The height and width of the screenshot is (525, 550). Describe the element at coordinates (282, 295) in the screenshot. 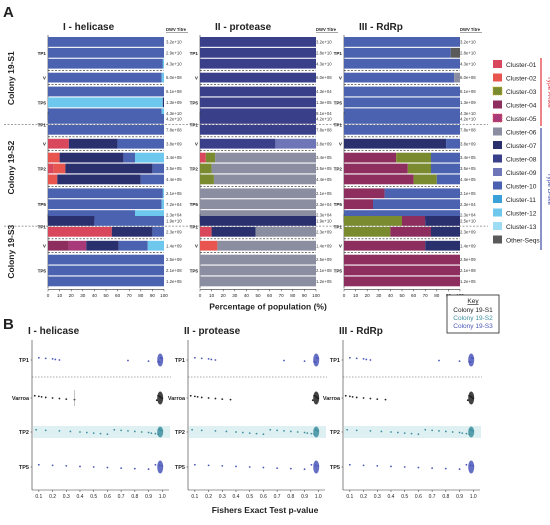

I see `x-tick-label: 70` at that location.